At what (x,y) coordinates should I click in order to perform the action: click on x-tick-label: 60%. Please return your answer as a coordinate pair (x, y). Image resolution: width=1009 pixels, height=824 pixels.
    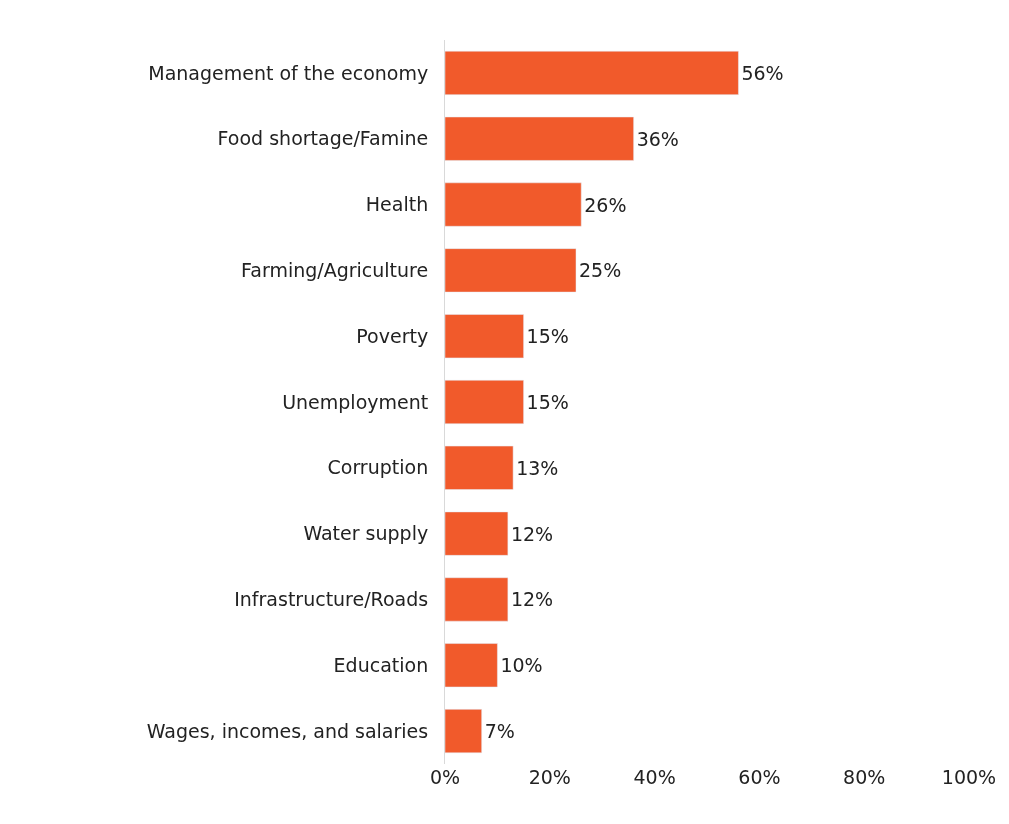
    Looking at the image, I should click on (759, 777).